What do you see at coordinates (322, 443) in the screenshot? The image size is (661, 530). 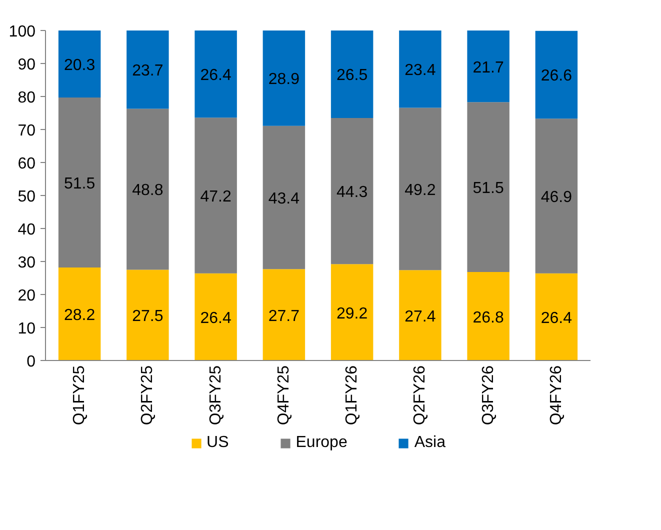 I see `legend-label: Europe` at bounding box center [322, 443].